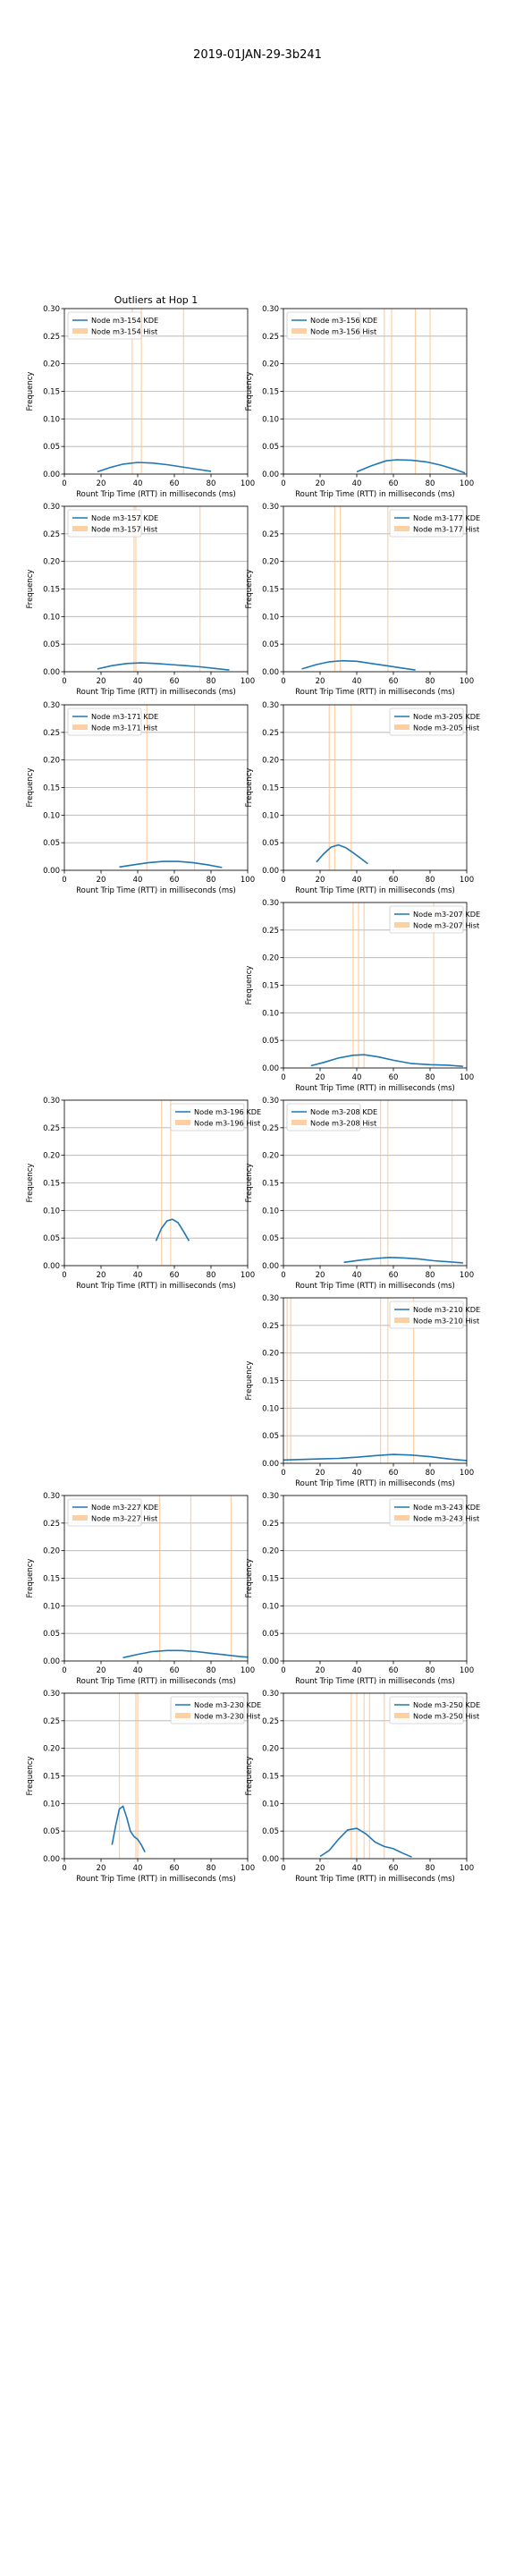  I want to click on legend-hist-label: Node m3-210 Hist, so click(446, 1321).